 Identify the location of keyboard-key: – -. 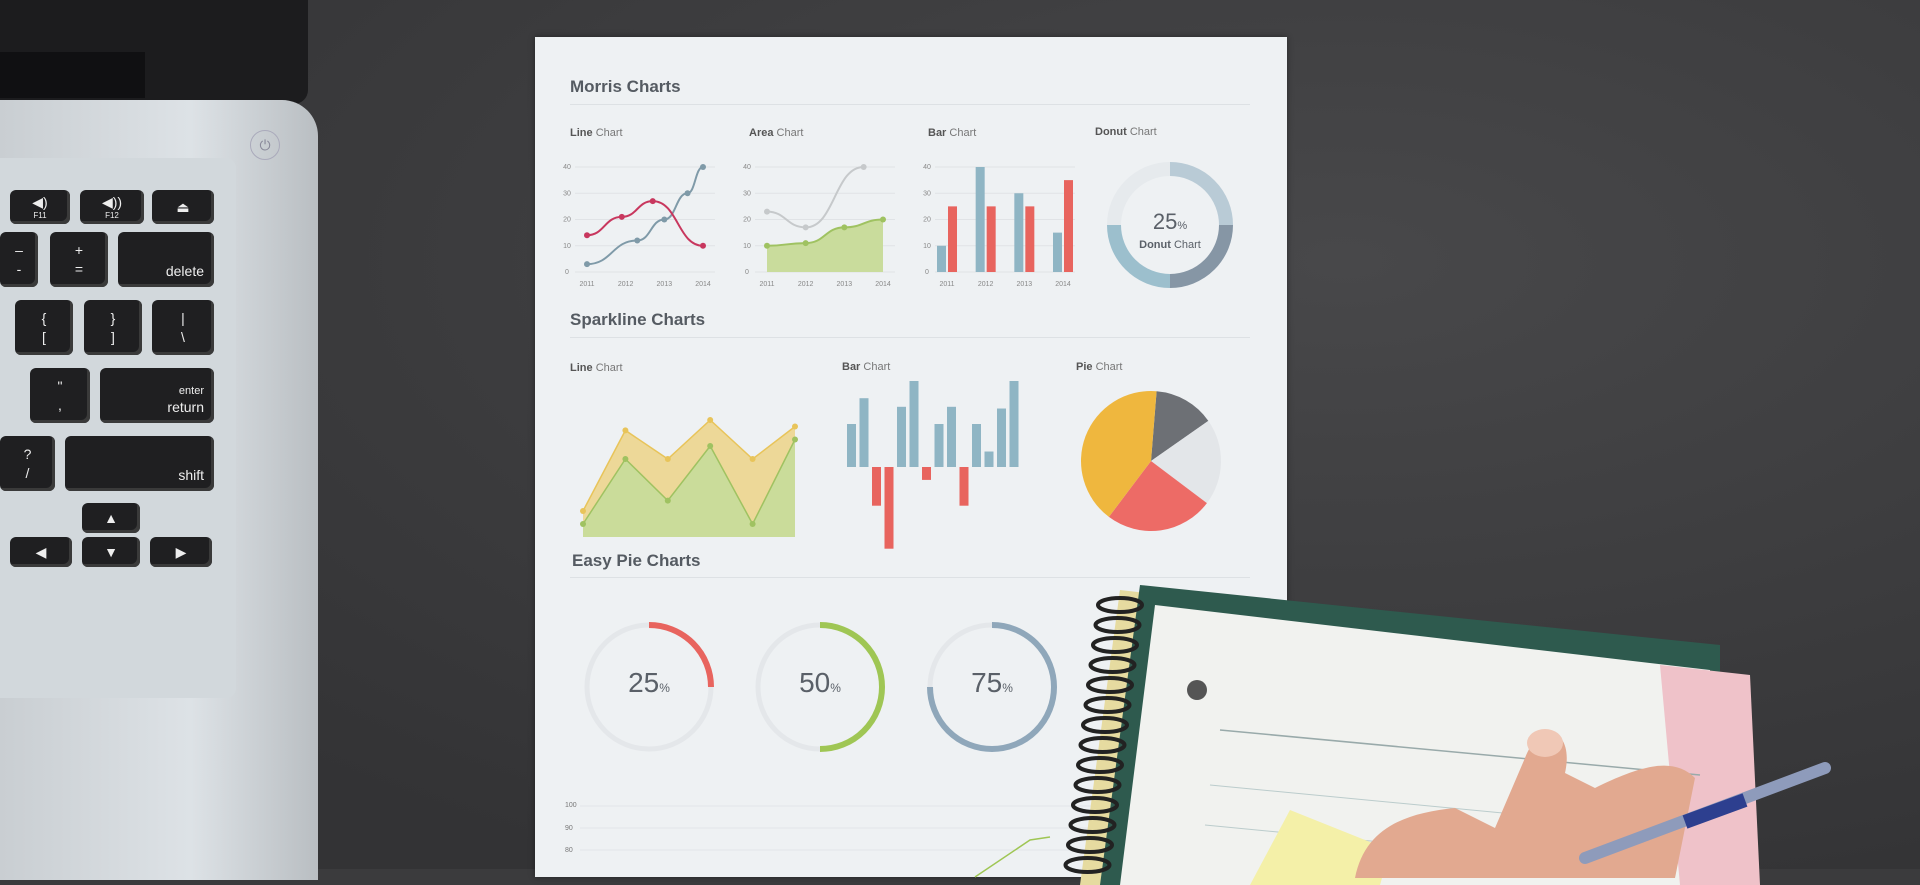
(19, 259).